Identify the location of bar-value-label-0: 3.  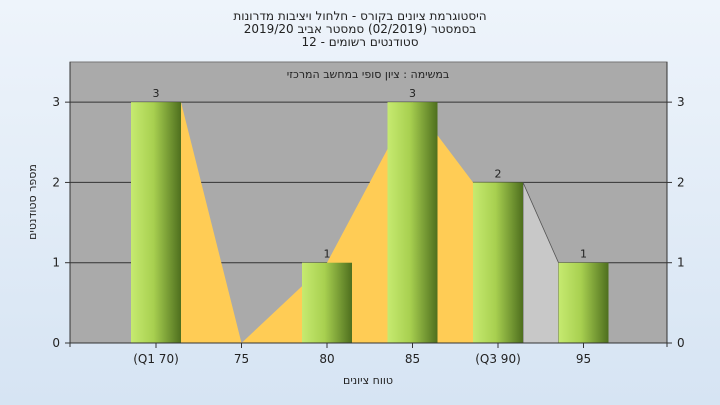
(156, 93).